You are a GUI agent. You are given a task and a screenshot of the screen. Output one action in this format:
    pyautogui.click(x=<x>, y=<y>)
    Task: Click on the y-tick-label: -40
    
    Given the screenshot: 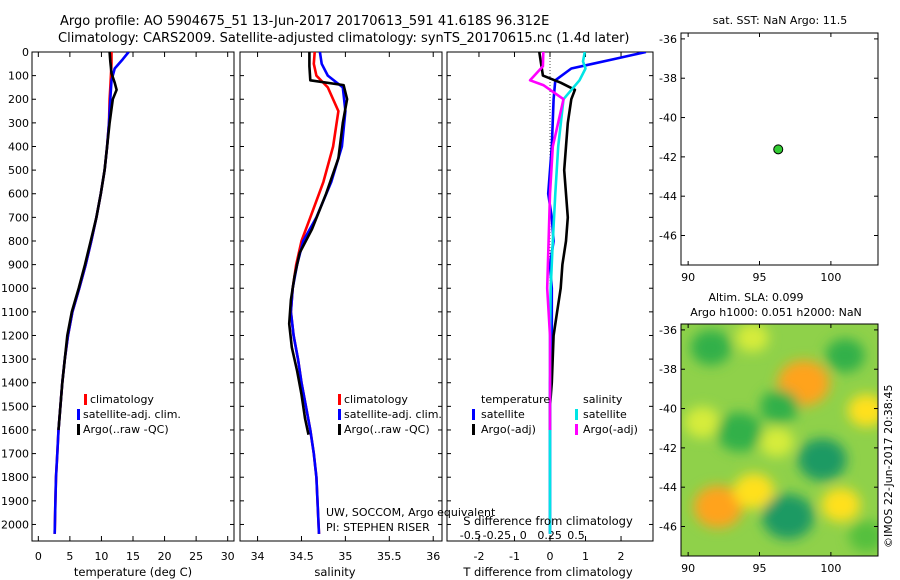 What is the action you would take?
    pyautogui.click(x=668, y=409)
    